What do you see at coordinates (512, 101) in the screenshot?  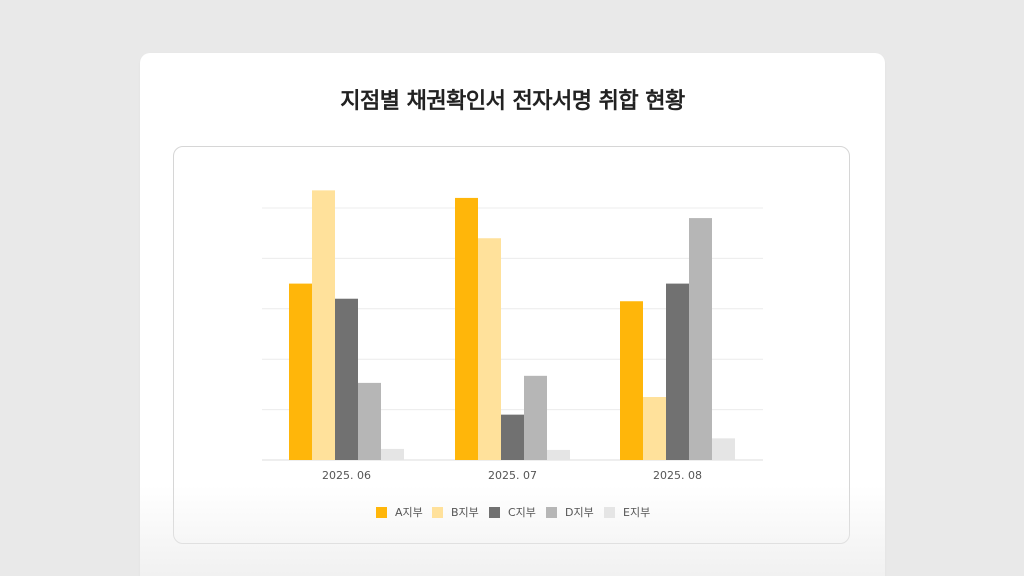 I see `page-title: 지점별 채권확인서 전자서명 취합 현황` at bounding box center [512, 101].